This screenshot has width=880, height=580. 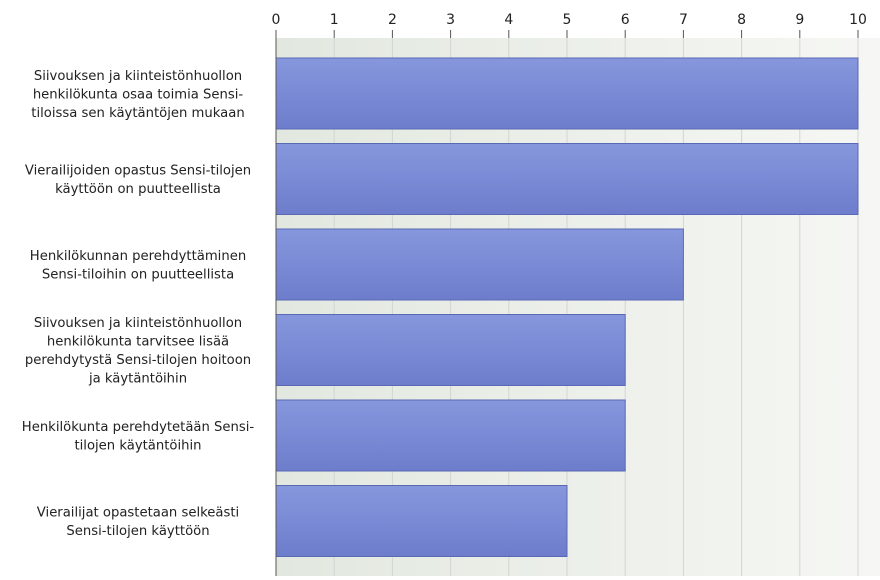 What do you see at coordinates (508, 20) in the screenshot?
I see `x-tick-label: 4` at bounding box center [508, 20].